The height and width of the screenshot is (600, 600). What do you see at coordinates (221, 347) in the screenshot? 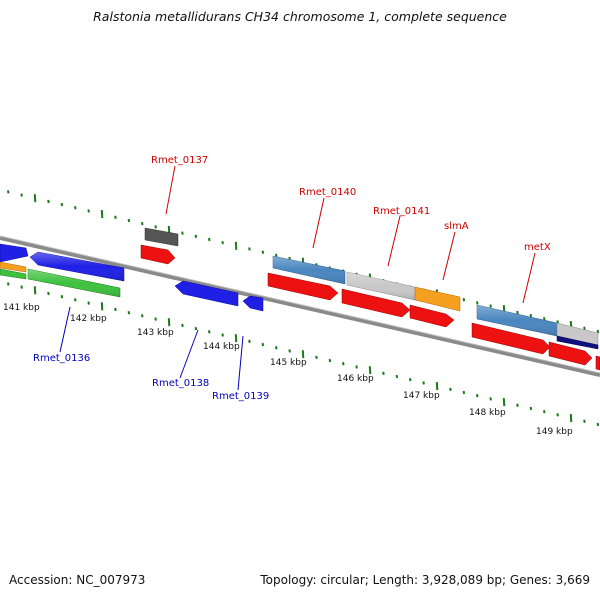
I see `tick-label-144: 144 kbp` at bounding box center [221, 347].